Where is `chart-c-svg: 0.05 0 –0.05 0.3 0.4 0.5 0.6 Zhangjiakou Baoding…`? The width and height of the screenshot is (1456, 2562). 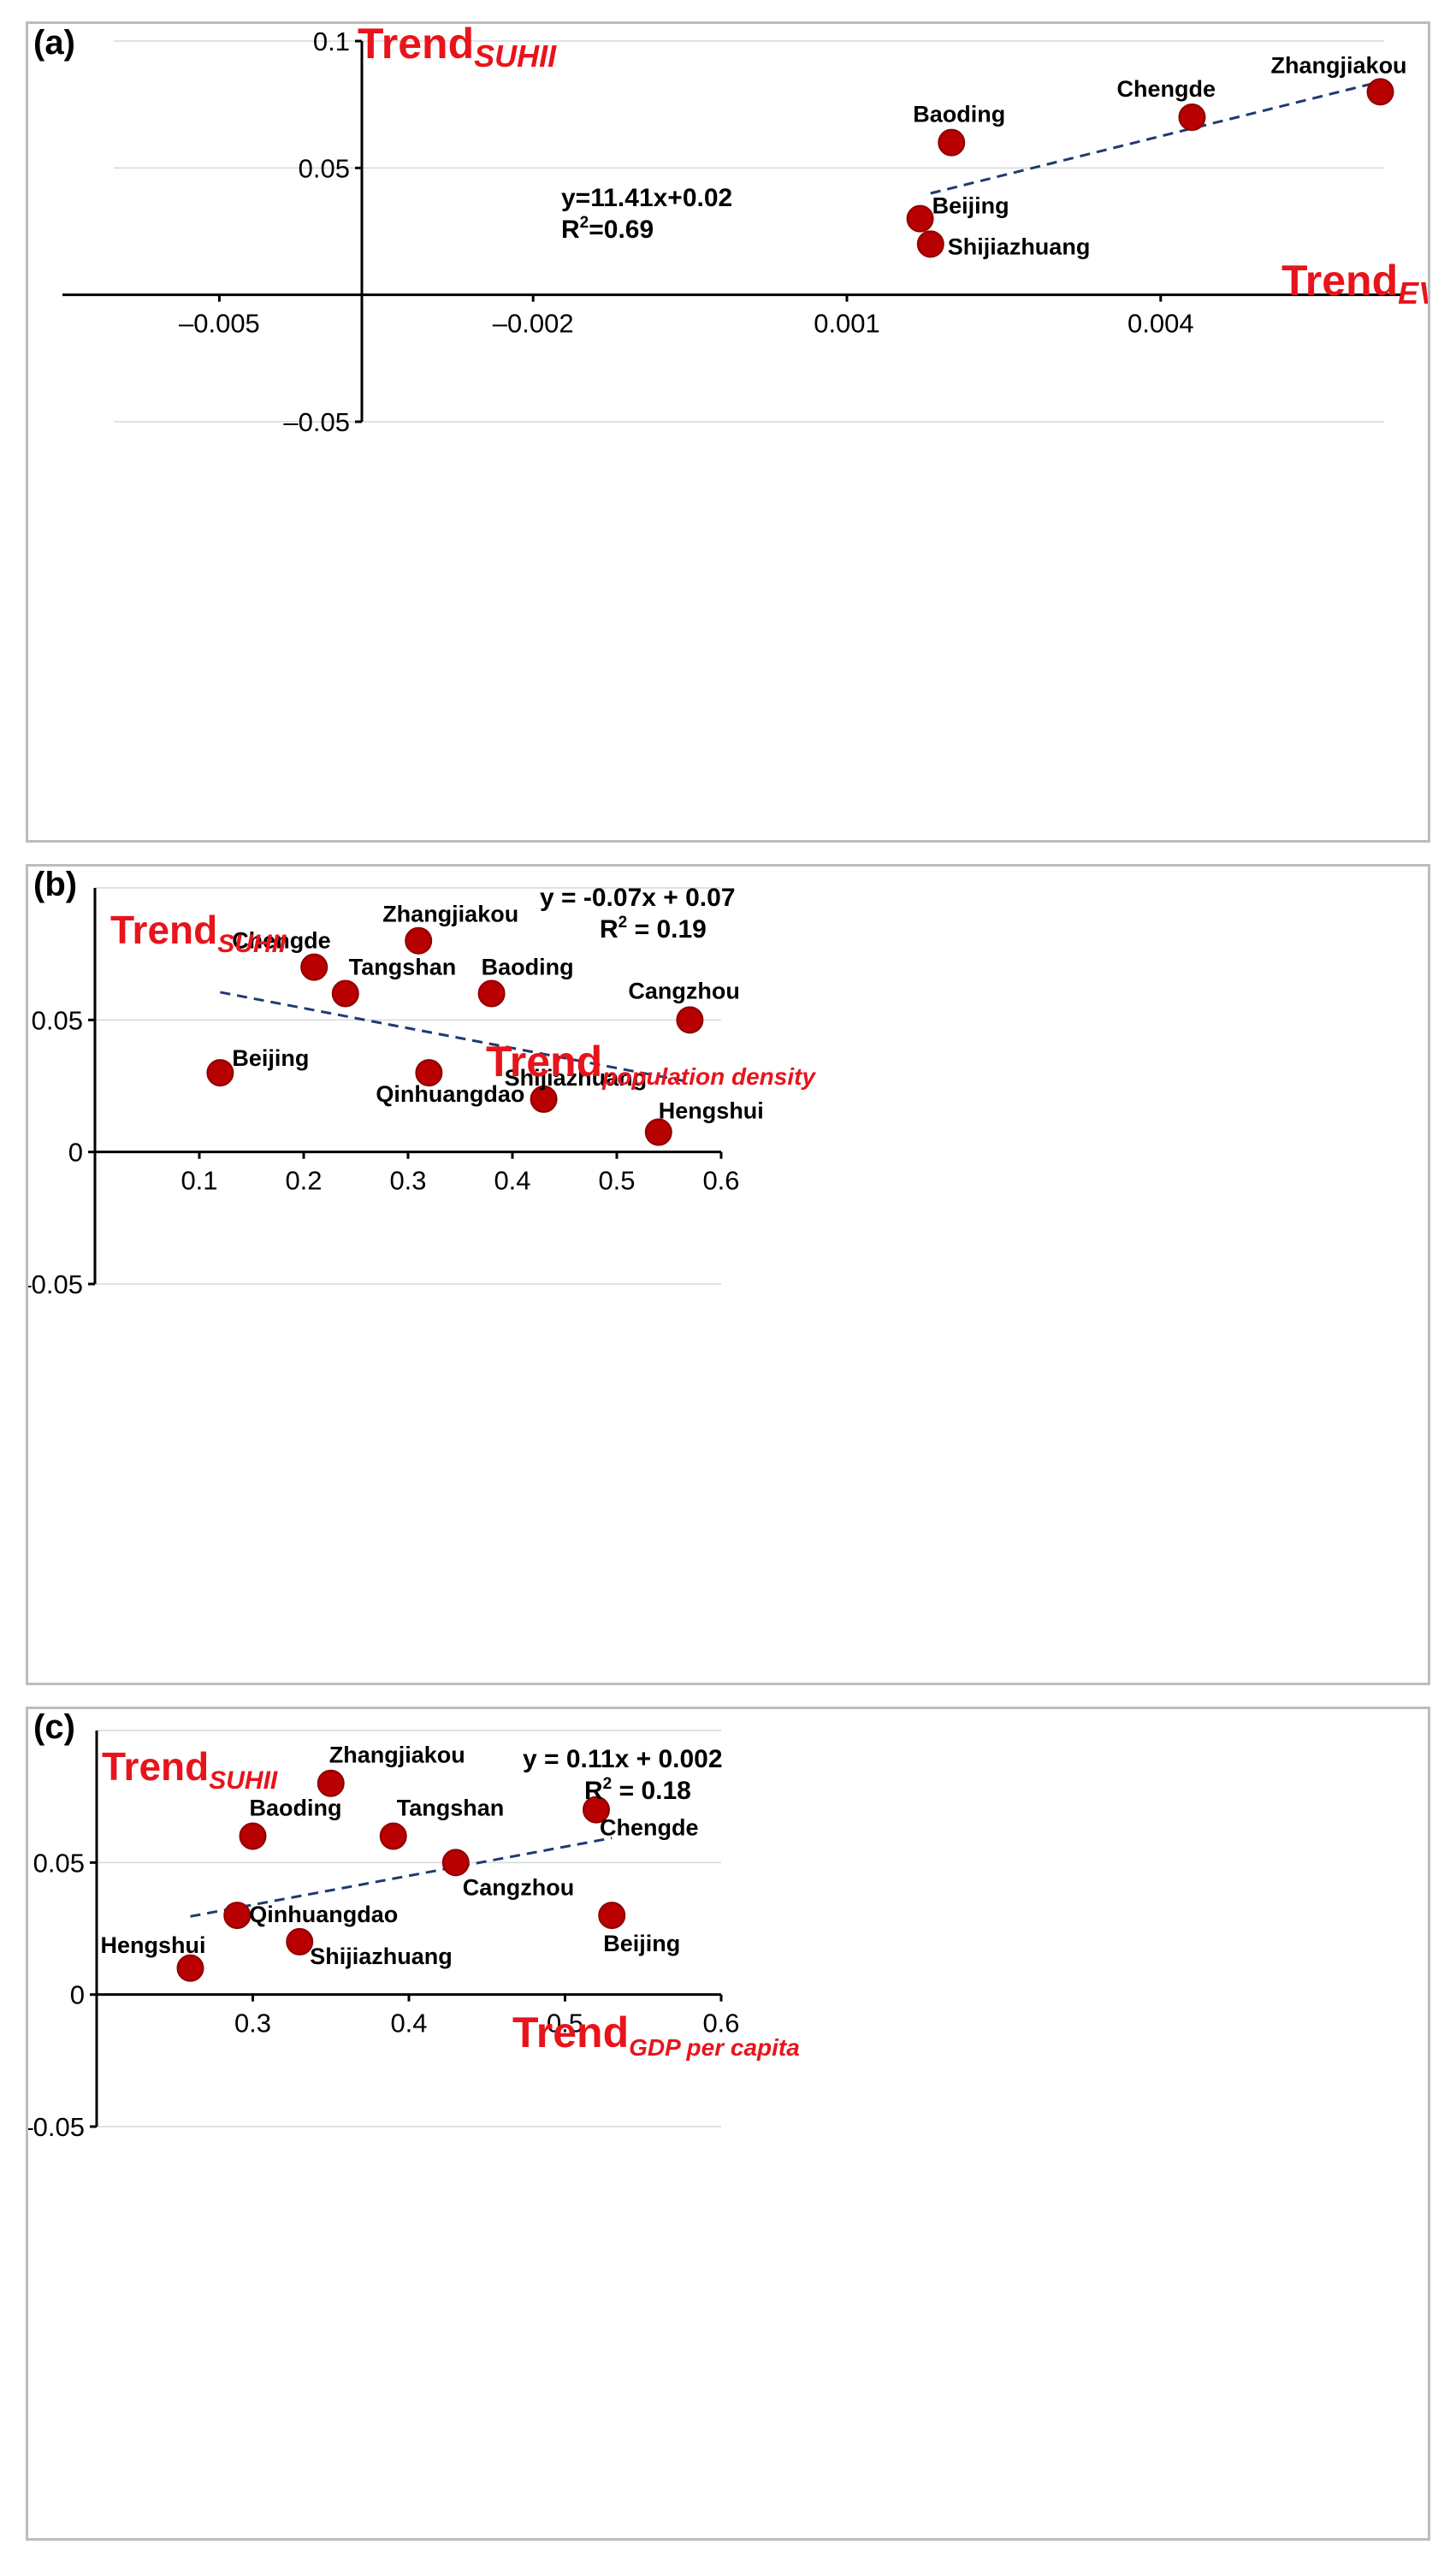 chart-c-svg: 0.05 0 –0.05 0.3 0.4 0.5 0.6 Zhangjiakou Baoding… is located at coordinates (414, 1925).